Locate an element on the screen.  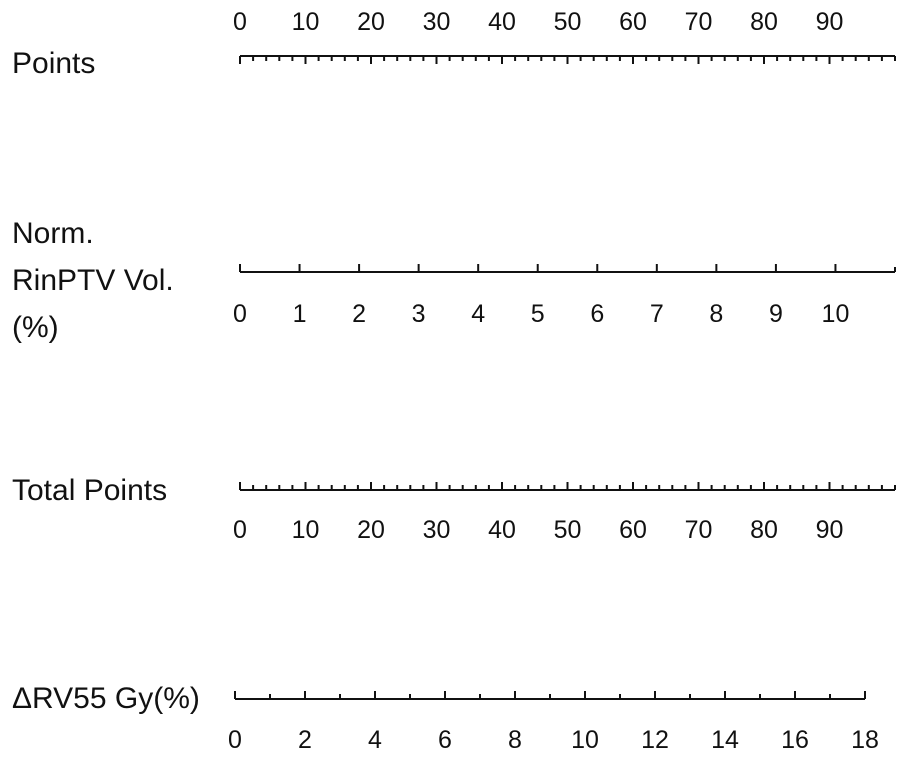
row-label-line: RinPTV Vol. is located at coordinates (93, 280).